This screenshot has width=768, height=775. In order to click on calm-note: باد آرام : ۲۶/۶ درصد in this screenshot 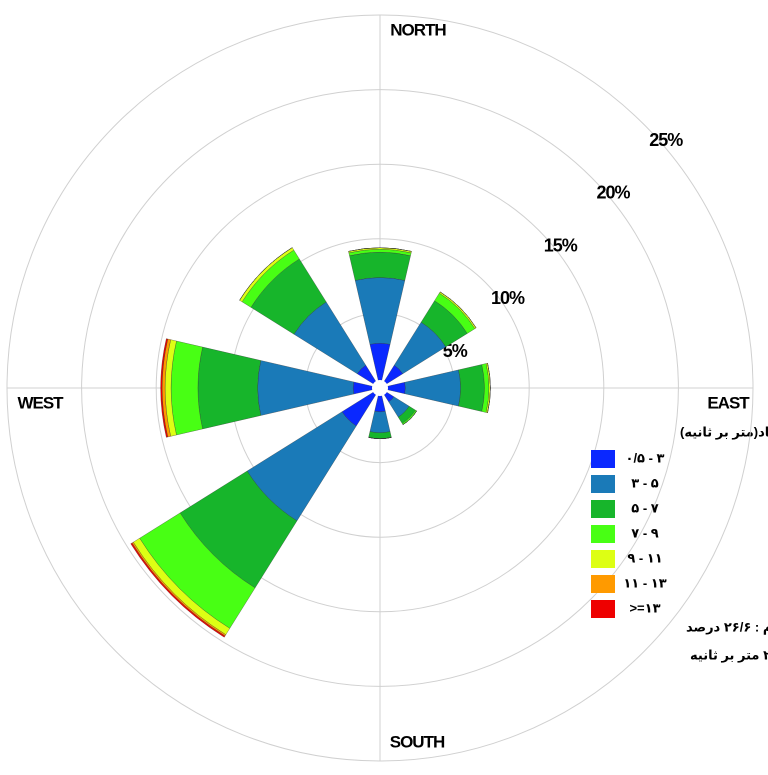, I will do `click(727, 626)`.